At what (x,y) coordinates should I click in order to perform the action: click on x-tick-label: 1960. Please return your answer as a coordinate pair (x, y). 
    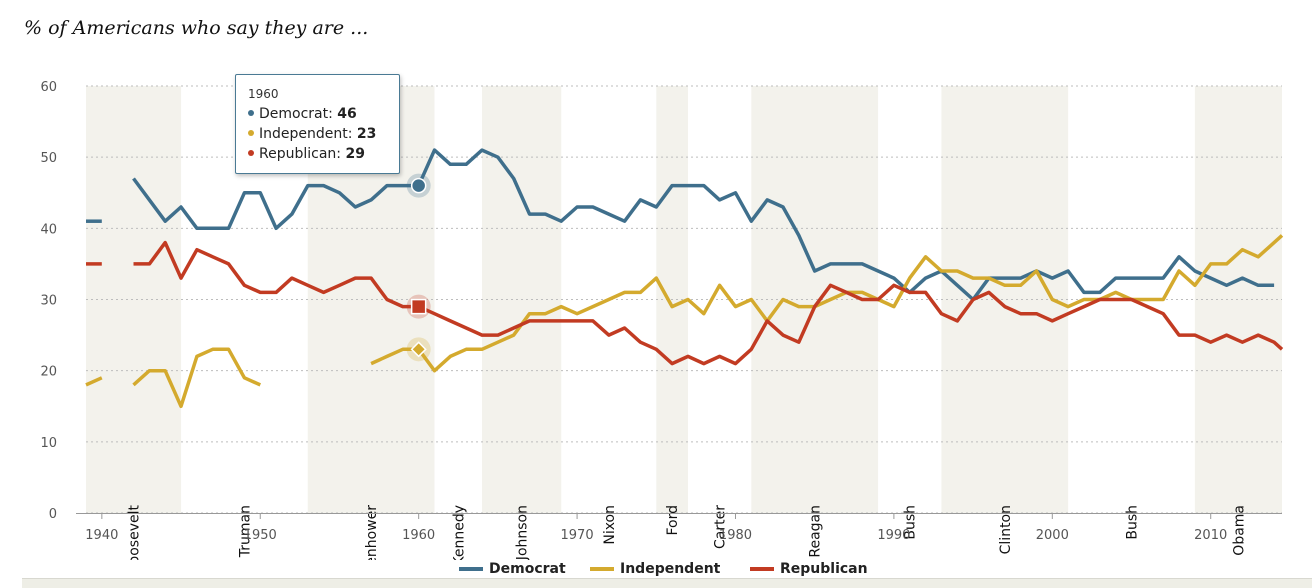
    Looking at the image, I should click on (418, 535).